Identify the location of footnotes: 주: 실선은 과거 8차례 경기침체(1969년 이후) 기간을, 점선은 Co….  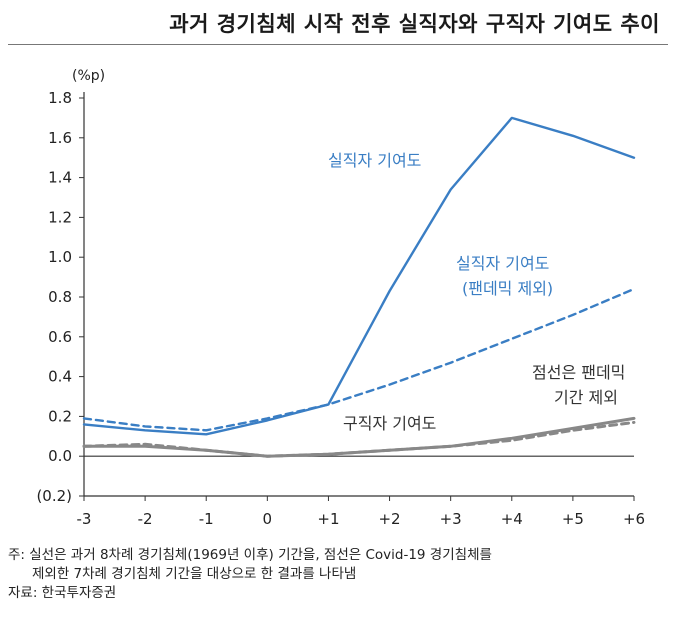
(340, 574).